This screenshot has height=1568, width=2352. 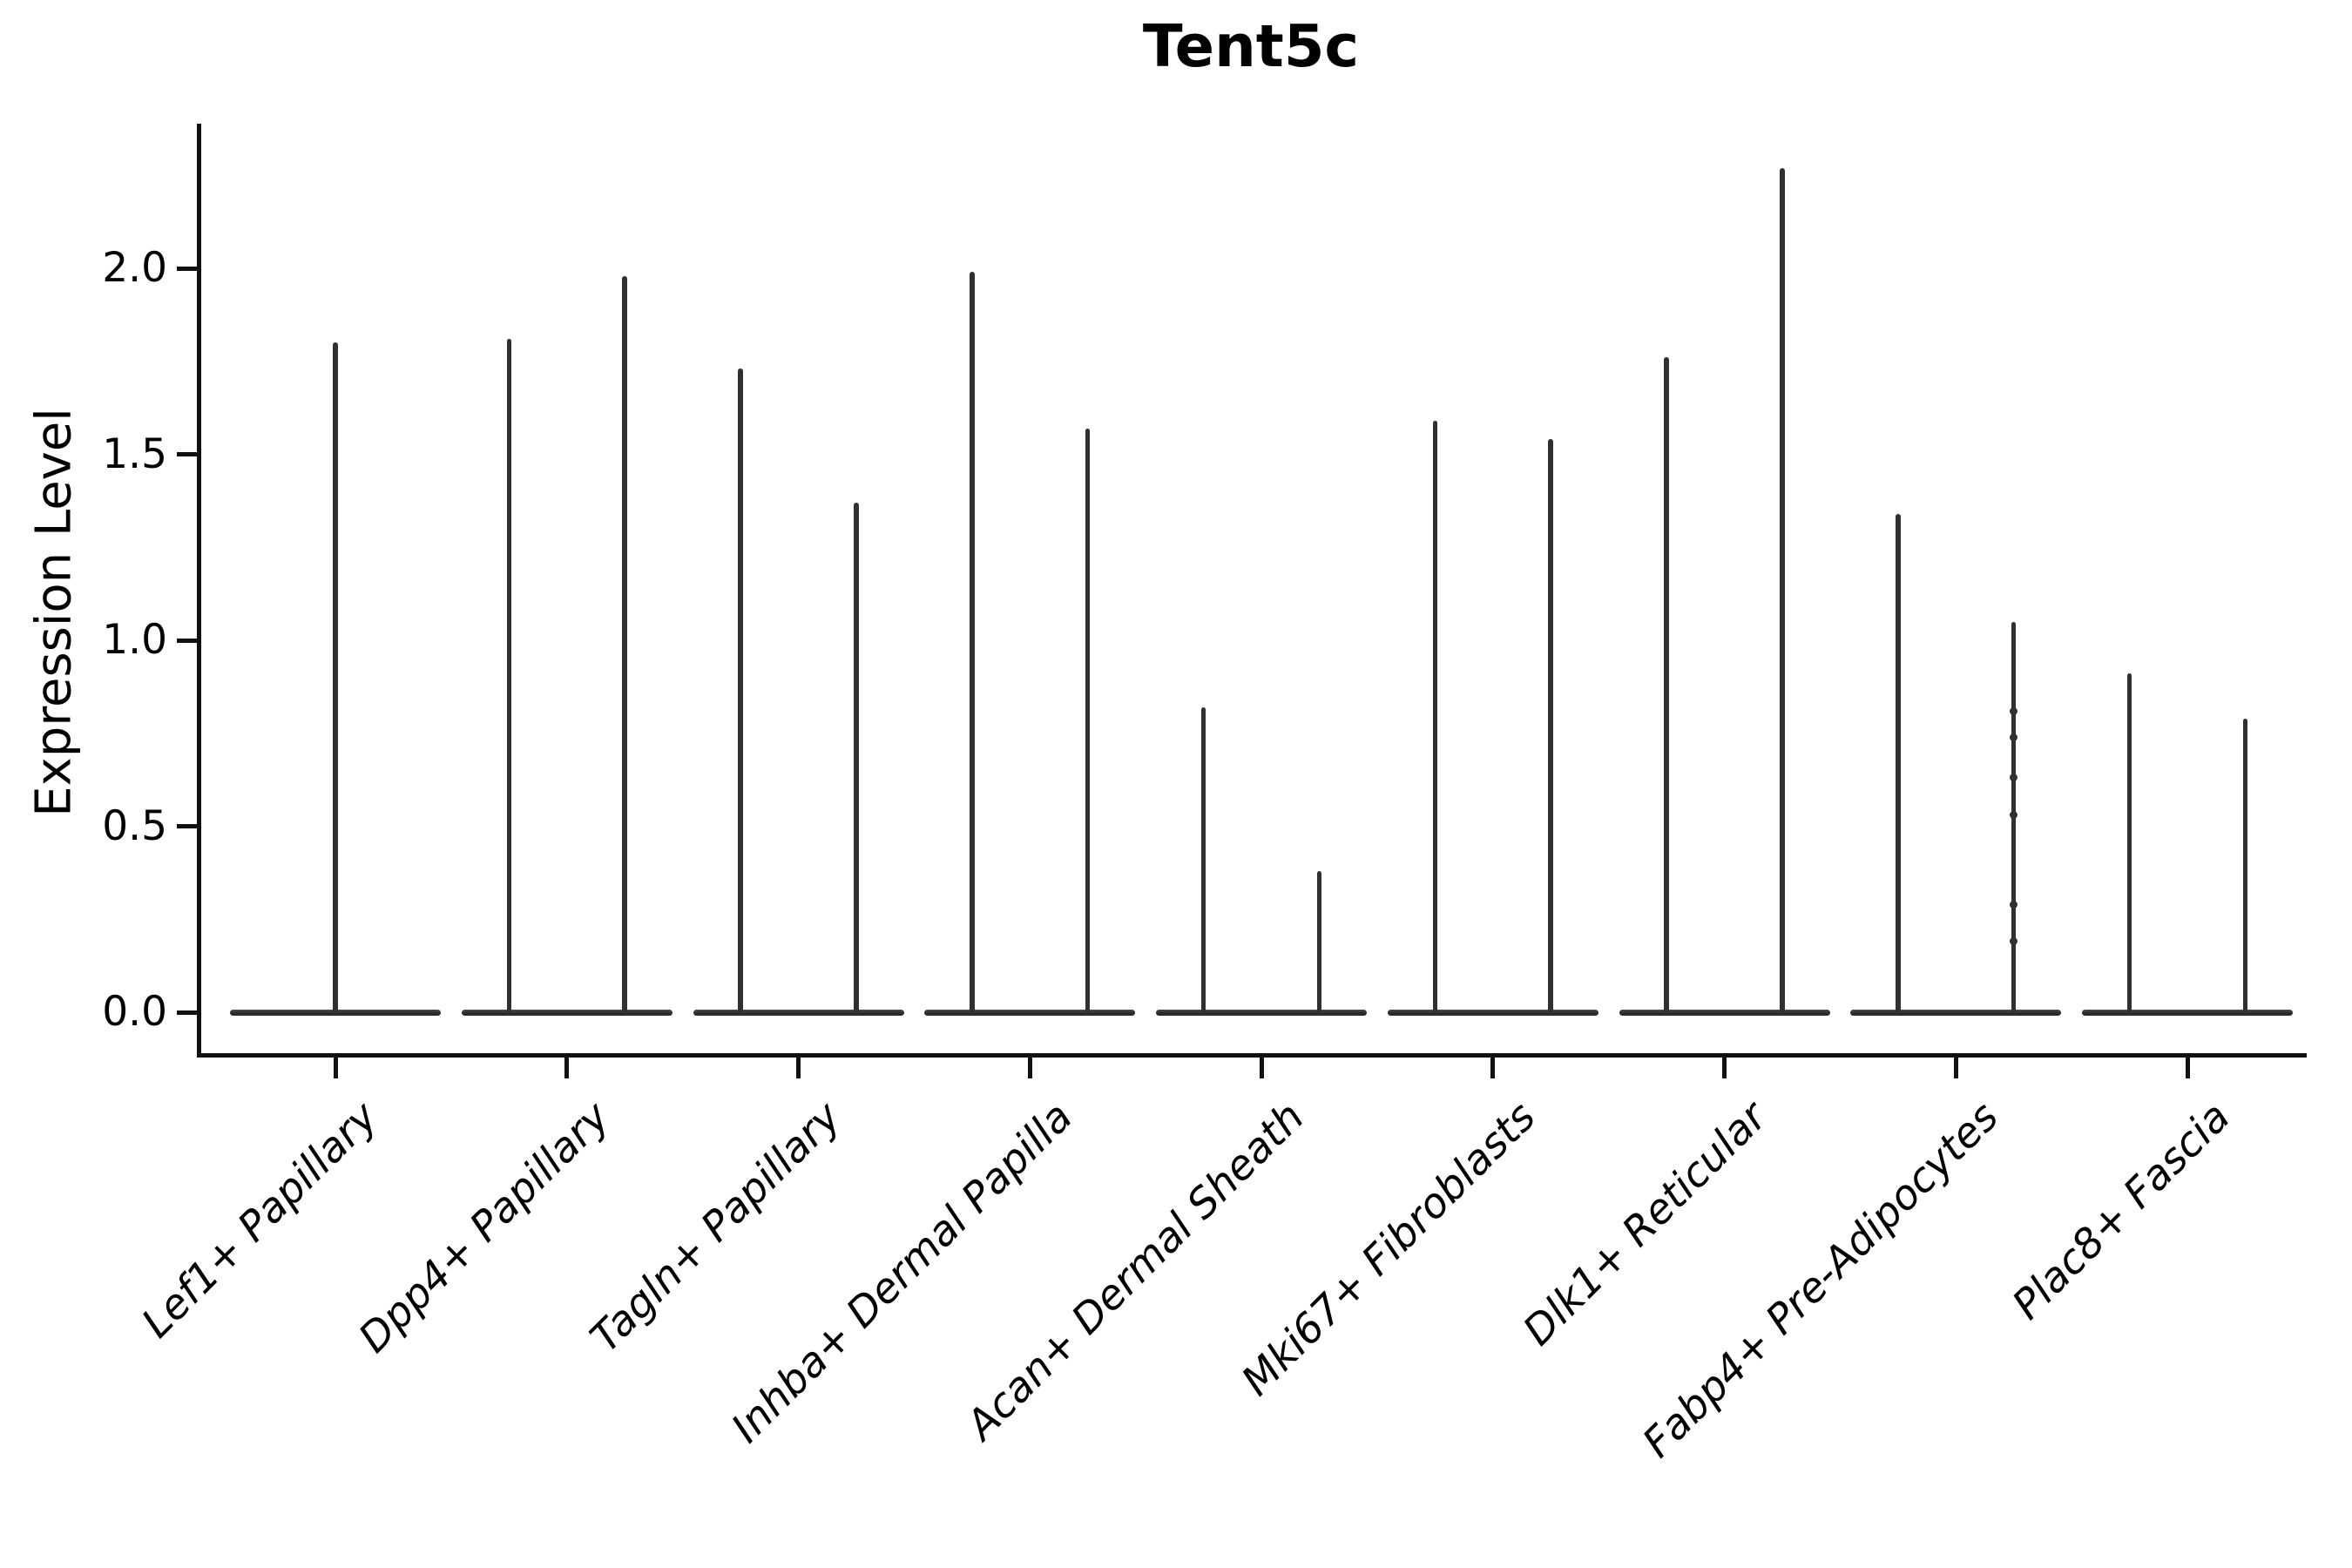 What do you see at coordinates (1645, 1223) in the screenshot?
I see `x-tick-label: Dlk1+ Reticular` at bounding box center [1645, 1223].